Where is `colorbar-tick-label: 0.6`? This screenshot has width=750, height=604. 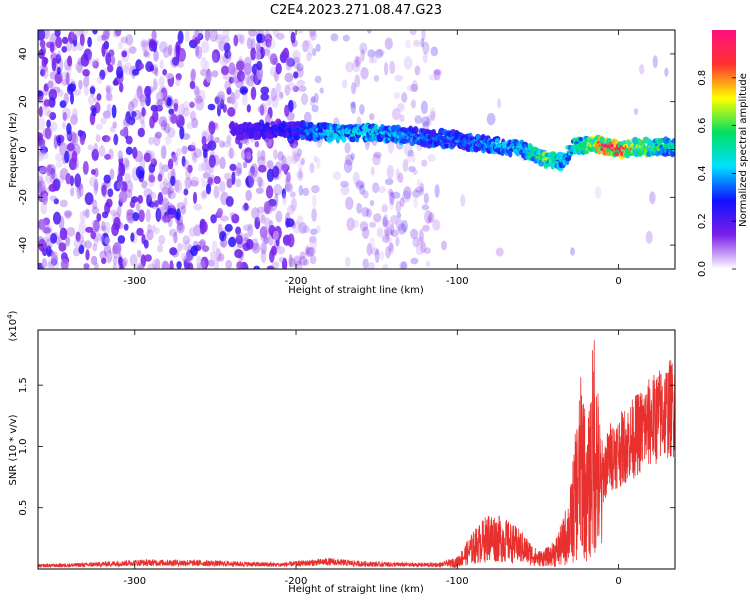 colorbar-tick-label: 0.6 is located at coordinates (702, 126).